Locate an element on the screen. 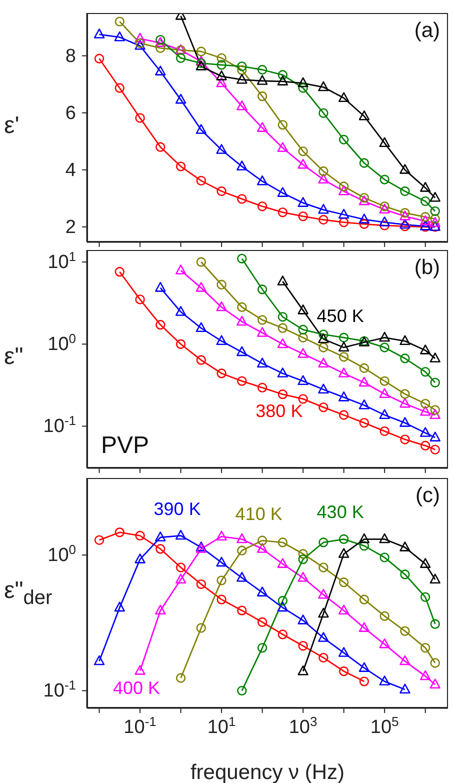 Image resolution: width=454 pixels, height=783 pixels. series-label: 400 K is located at coordinates (136, 688).